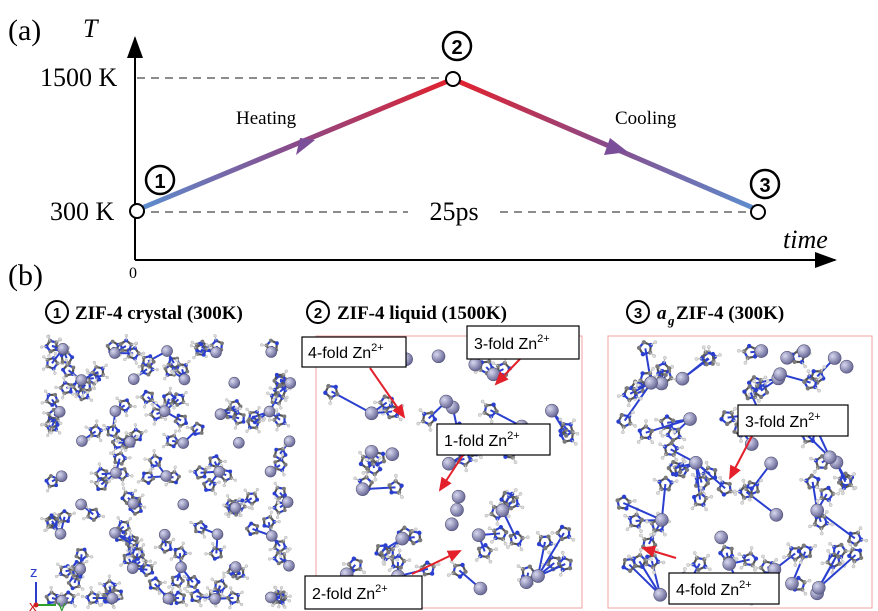 The height and width of the screenshot is (611, 878). I want to click on svg-text: 2-fold Zn2+, so click(350, 593).